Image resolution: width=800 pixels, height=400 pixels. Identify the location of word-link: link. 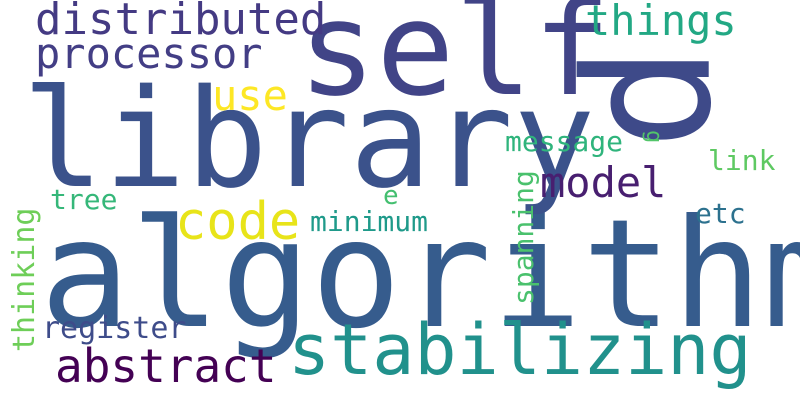
(742, 160).